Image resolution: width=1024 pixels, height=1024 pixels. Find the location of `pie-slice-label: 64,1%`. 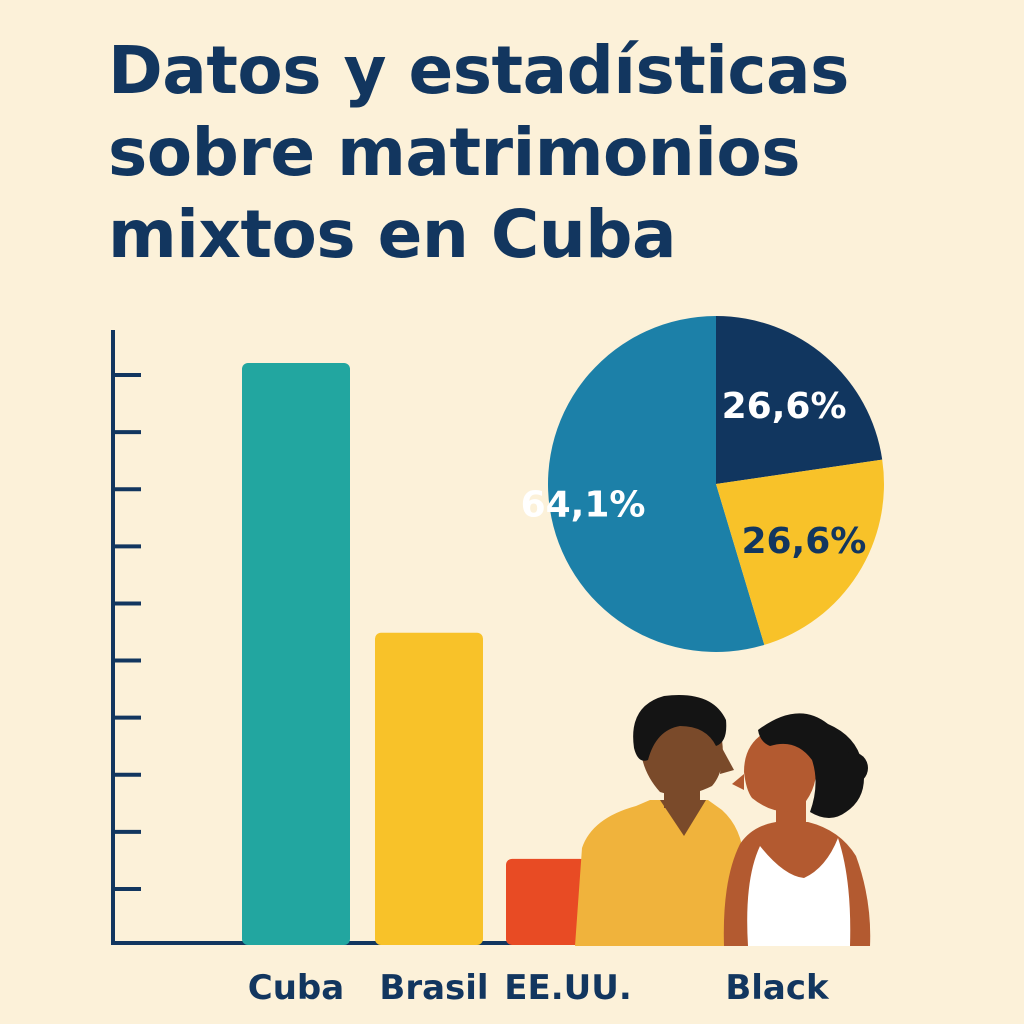

pie-slice-label: 64,1% is located at coordinates (583, 505).